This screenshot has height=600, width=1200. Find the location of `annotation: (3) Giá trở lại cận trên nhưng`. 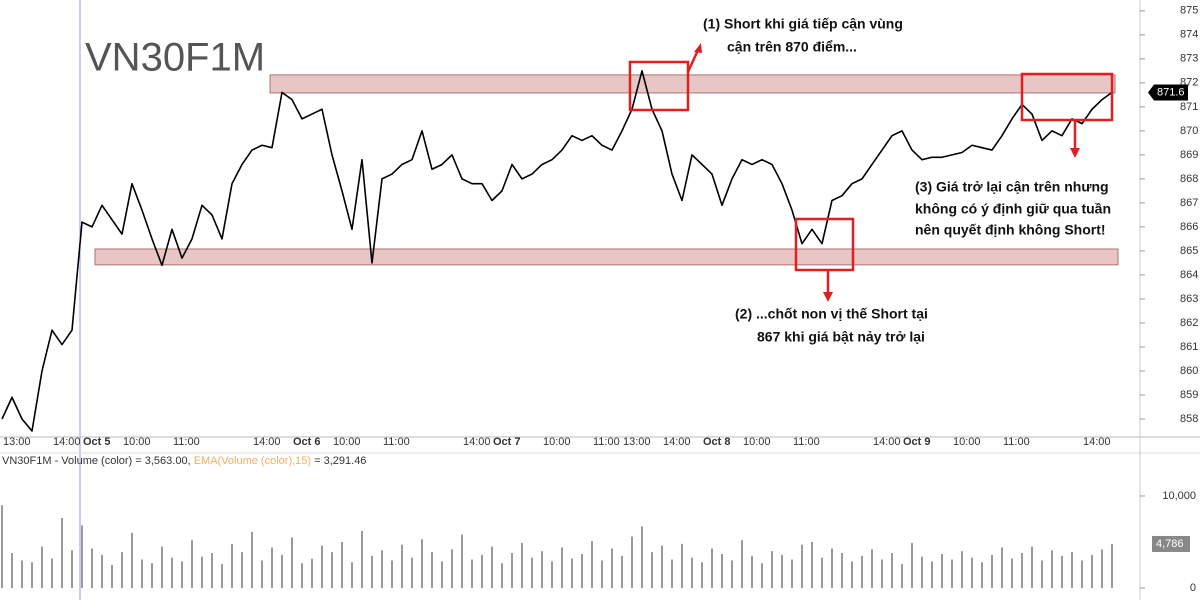

annotation: (3) Giá trở lại cận trên nhưng is located at coordinates (1012, 187).